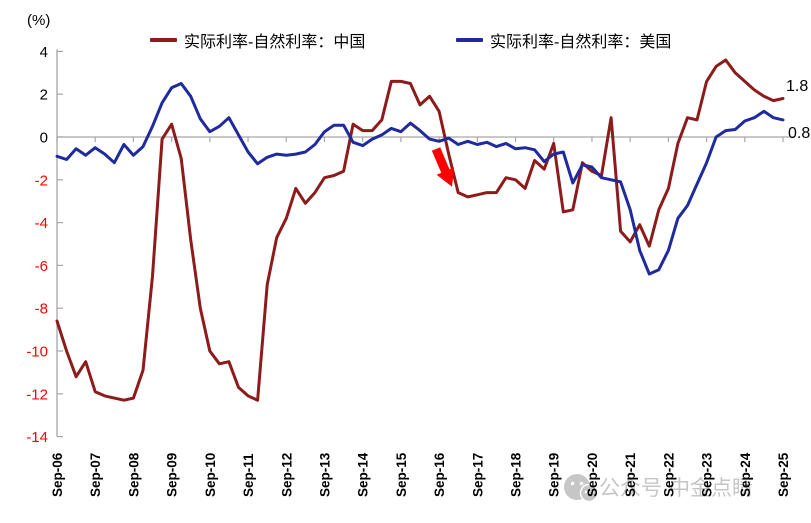 This screenshot has height=523, width=811. What do you see at coordinates (363, 474) in the screenshot?
I see `x-axis-label: Sep-14` at bounding box center [363, 474].